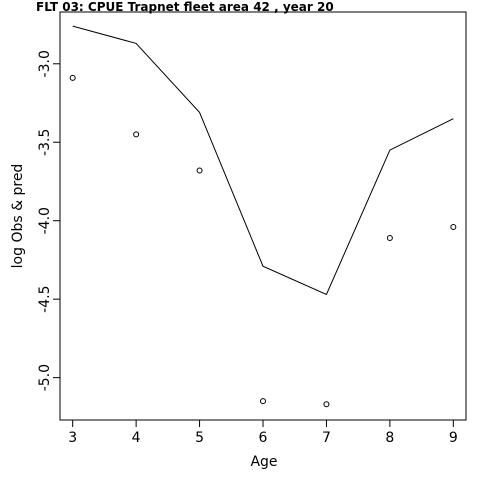 Image resolution: width=480 pixels, height=480 pixels. I want to click on x-tick-label: 8, so click(389, 438).